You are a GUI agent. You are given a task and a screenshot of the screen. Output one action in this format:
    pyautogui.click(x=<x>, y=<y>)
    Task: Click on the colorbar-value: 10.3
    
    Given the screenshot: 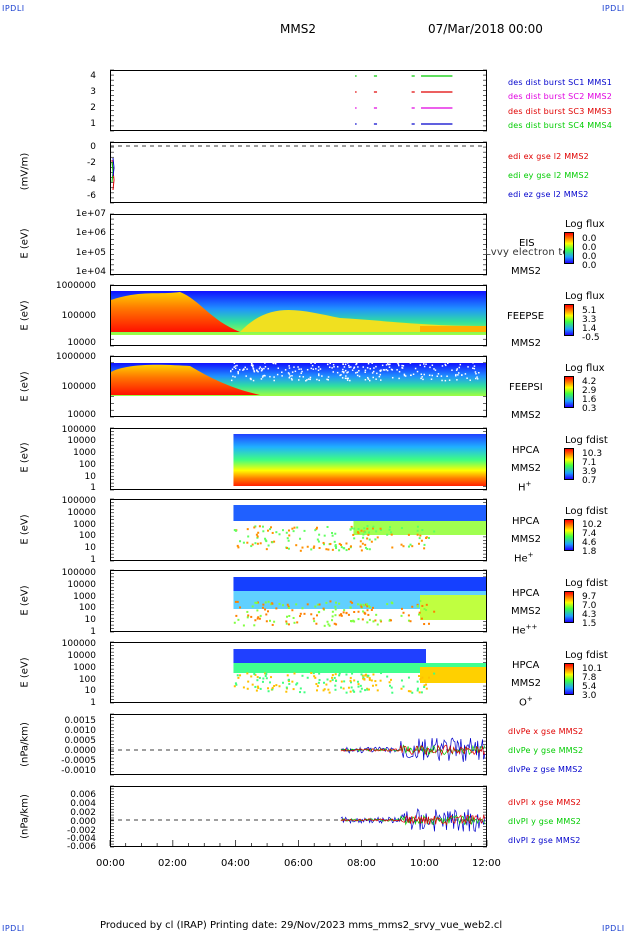 What is the action you would take?
    pyautogui.click(x=592, y=454)
    